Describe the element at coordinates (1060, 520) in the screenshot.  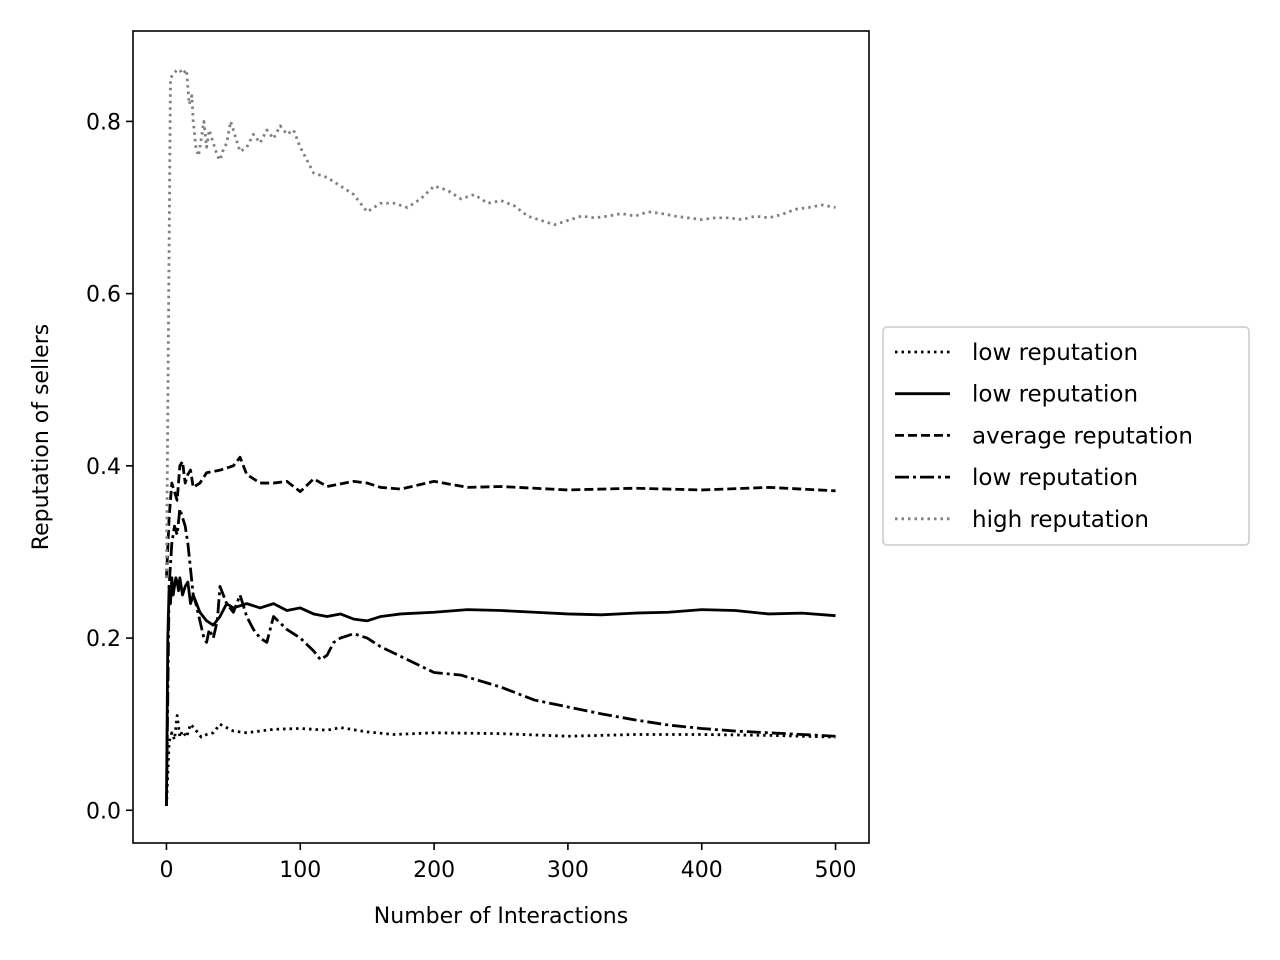
I see `legend-label-5: high reputation` at that location.